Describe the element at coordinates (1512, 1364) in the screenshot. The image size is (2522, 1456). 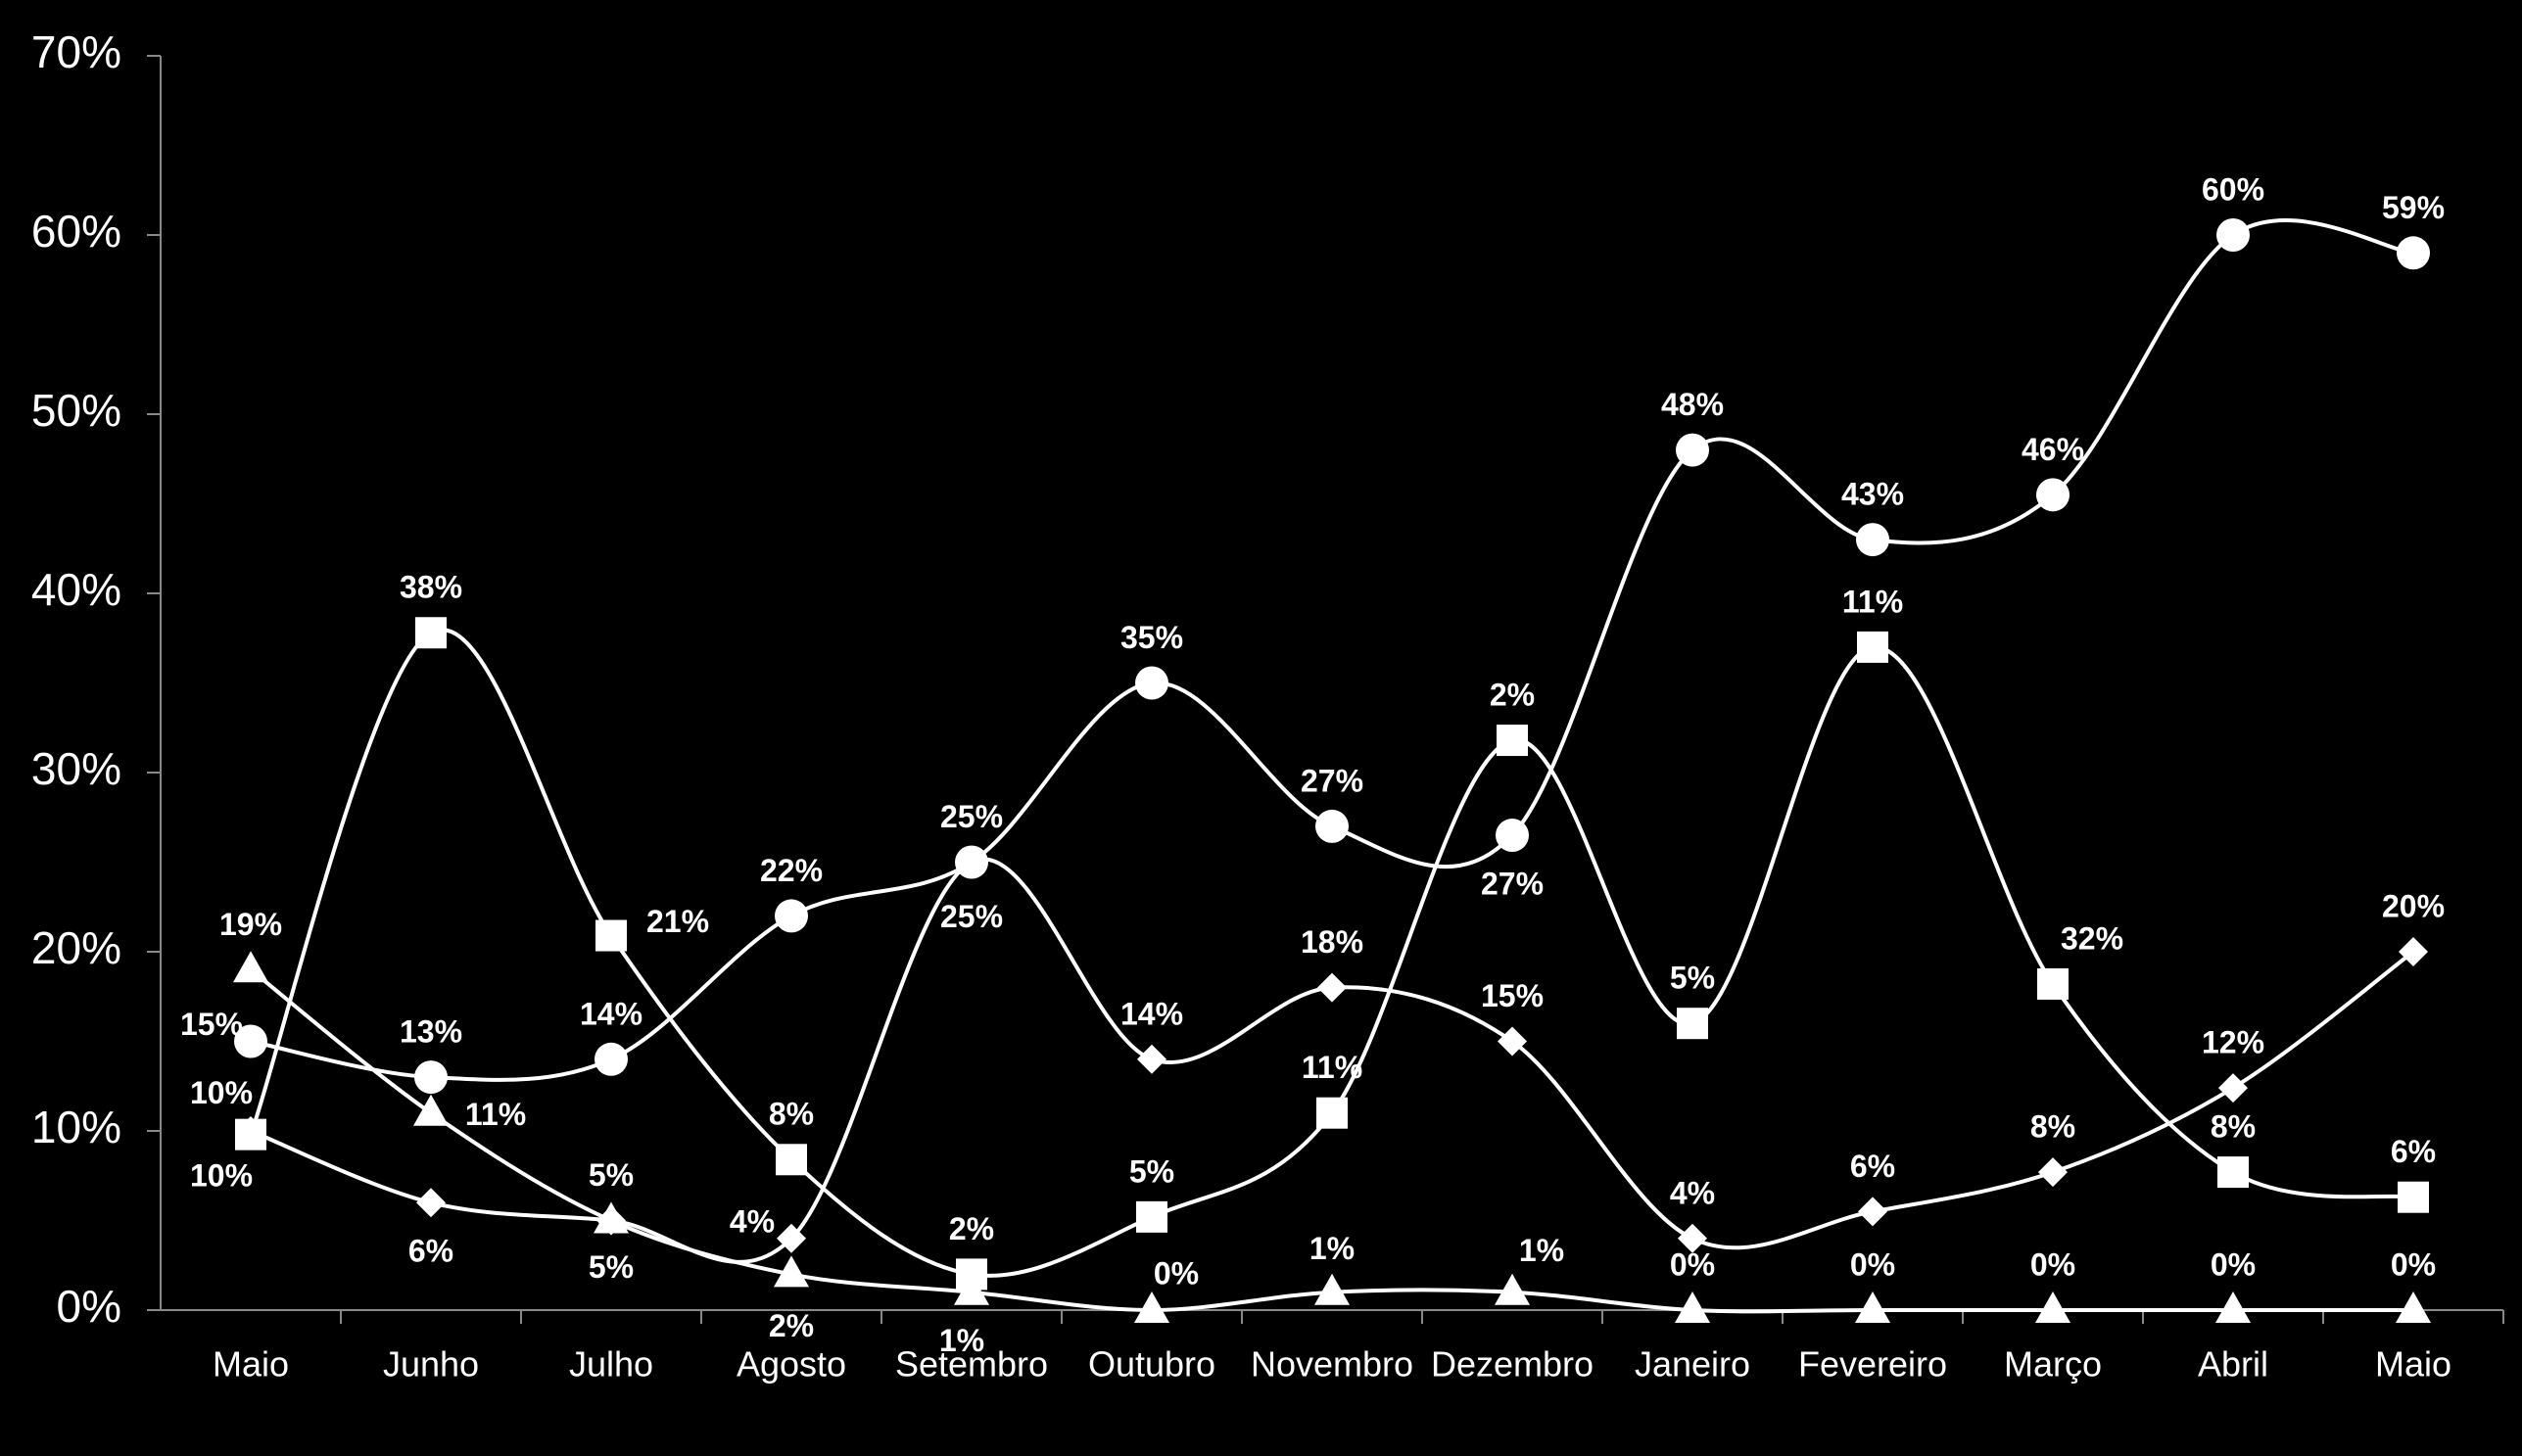
I see `x-tick-label: Dezembro` at that location.